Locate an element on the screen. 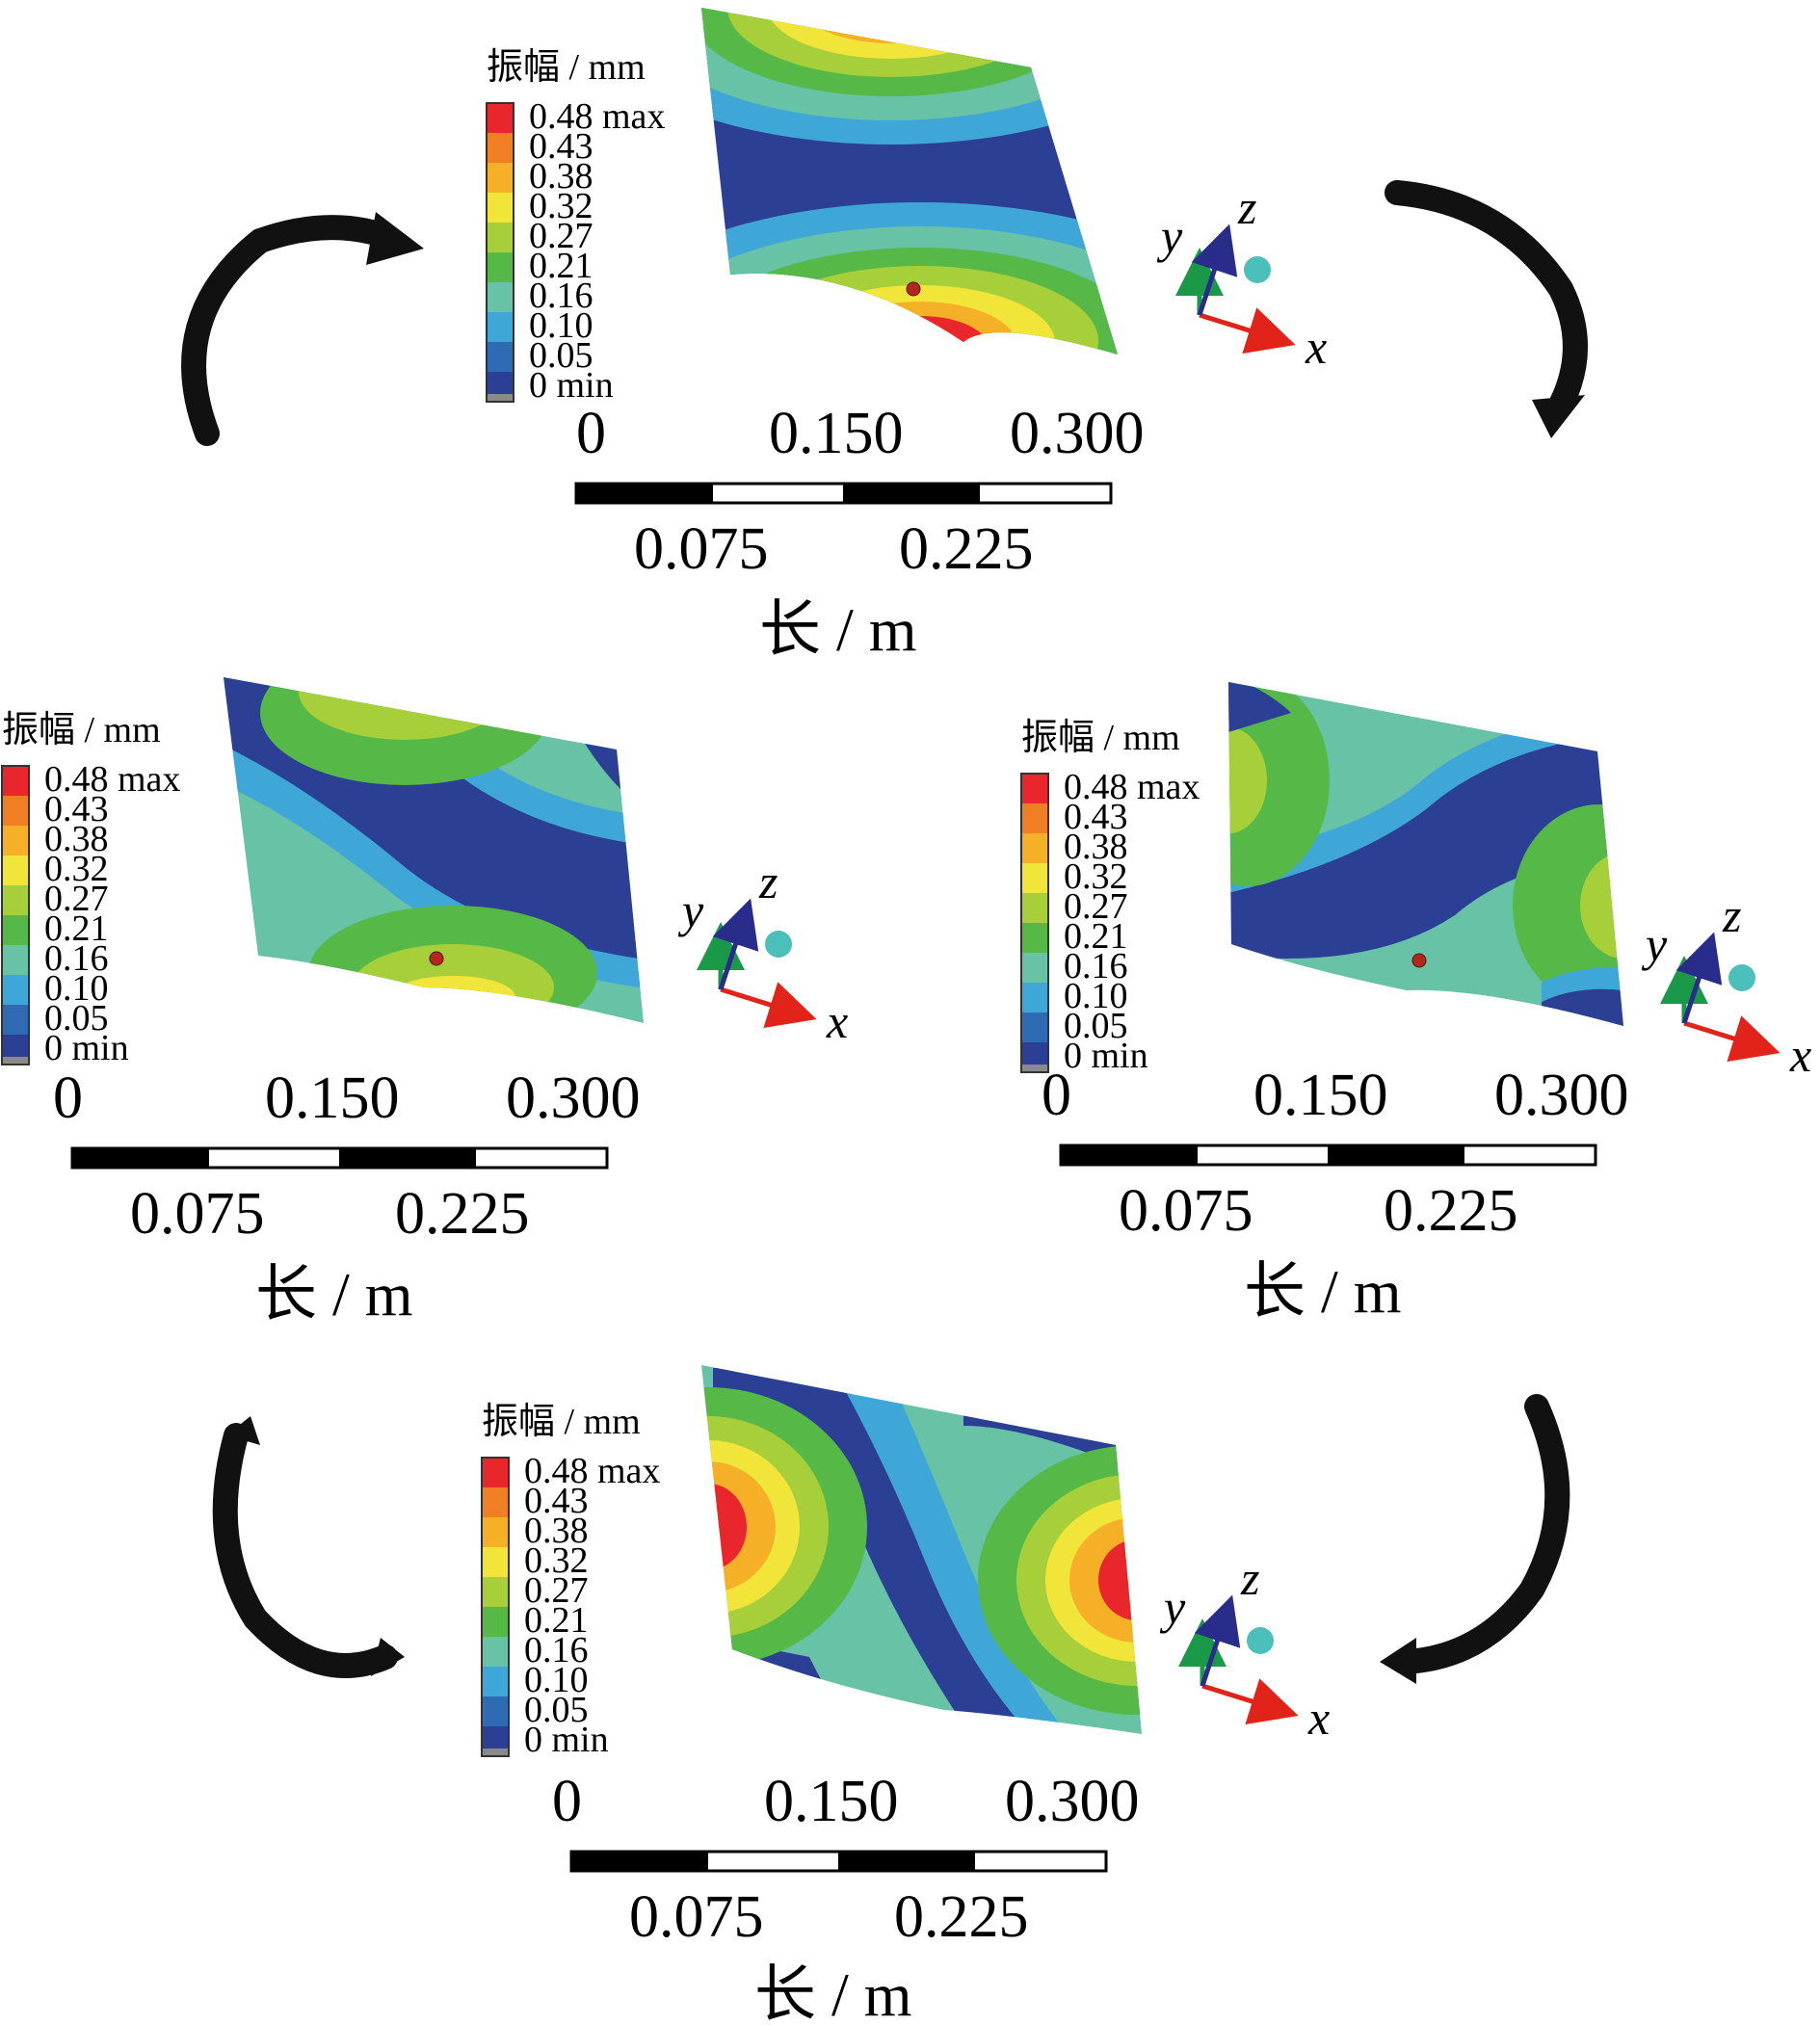 The height and width of the screenshot is (2025, 1820). scale-label-0: 0 is located at coordinates (1056, 1095).